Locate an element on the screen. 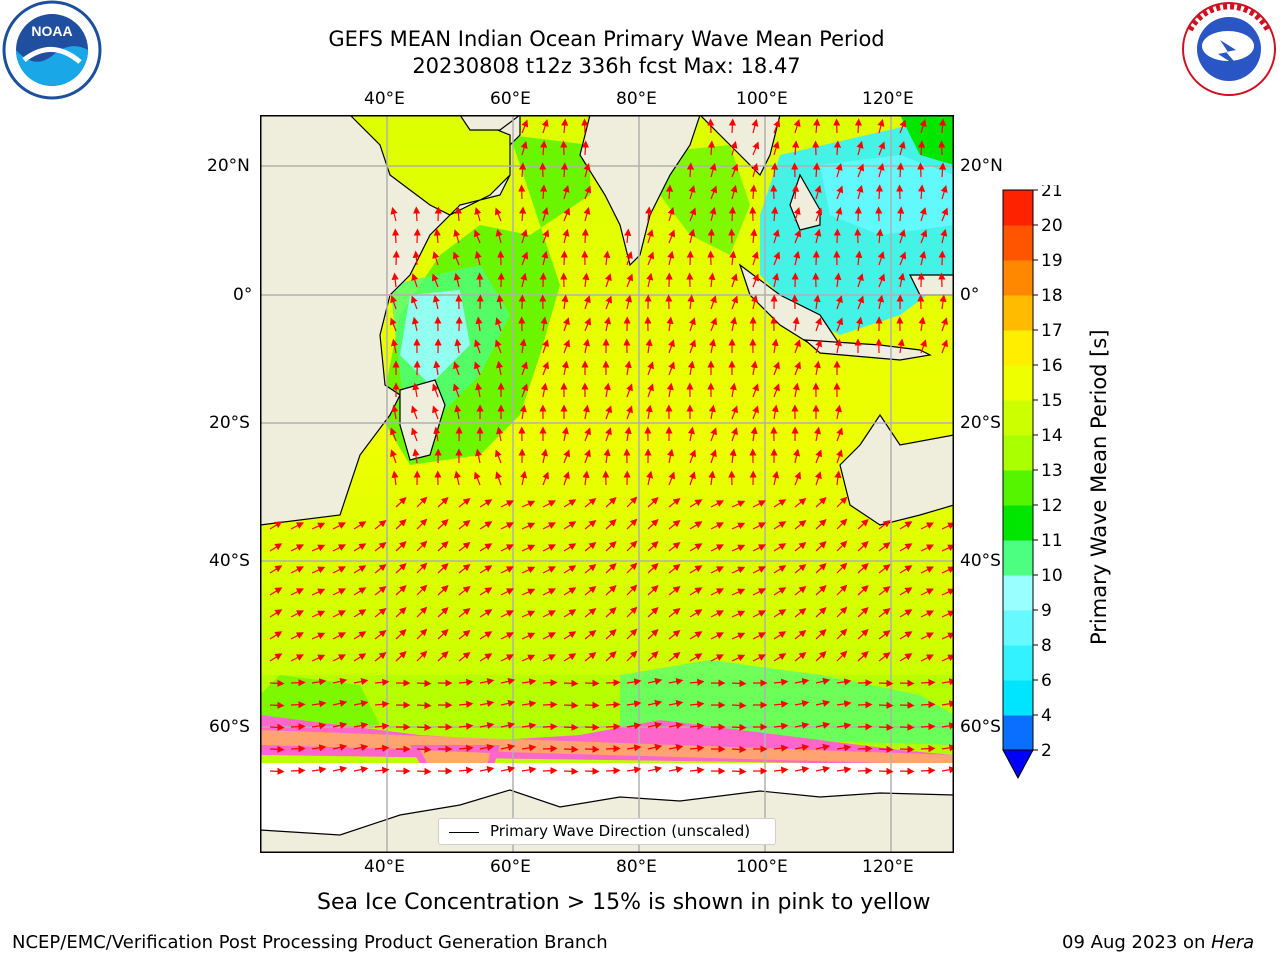 The image size is (1280, 960). colorbar-bin is located at coordinates (1018, 278).